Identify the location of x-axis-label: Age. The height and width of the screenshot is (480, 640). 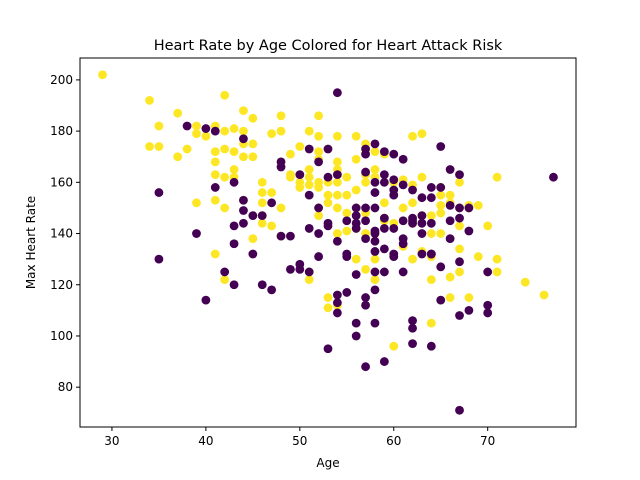
(327, 463).